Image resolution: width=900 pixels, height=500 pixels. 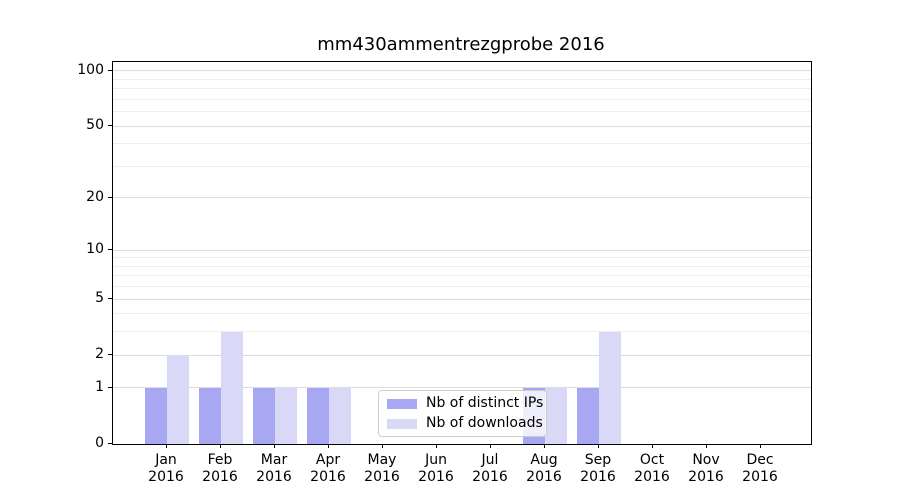 I want to click on legend-label-downloads: Nb of downloads, so click(x=484, y=423).